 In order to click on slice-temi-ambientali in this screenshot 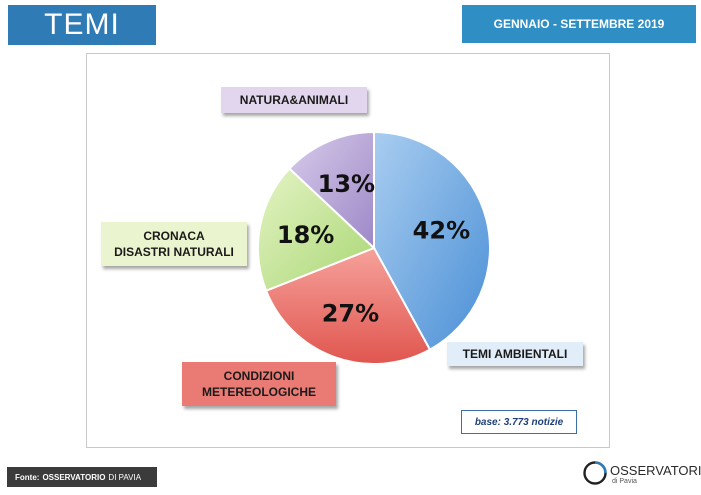, I will do `click(432, 241)`.